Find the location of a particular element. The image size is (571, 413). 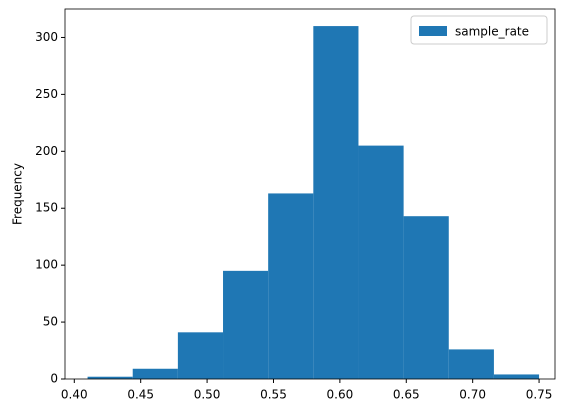

x-tick-label: 0.75 is located at coordinates (539, 395).